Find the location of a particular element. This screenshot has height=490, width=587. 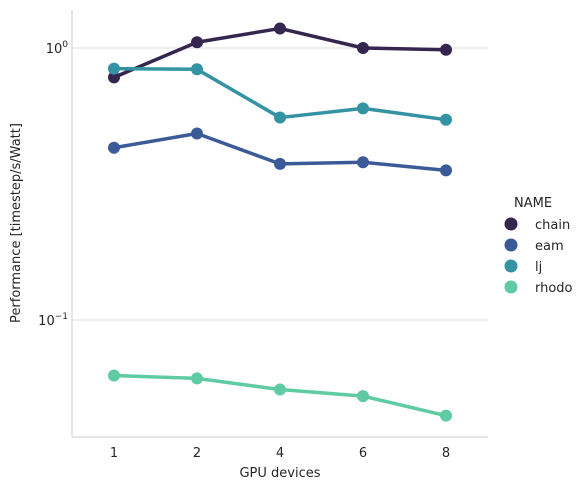

legend-label-eam: eam is located at coordinates (549, 246).